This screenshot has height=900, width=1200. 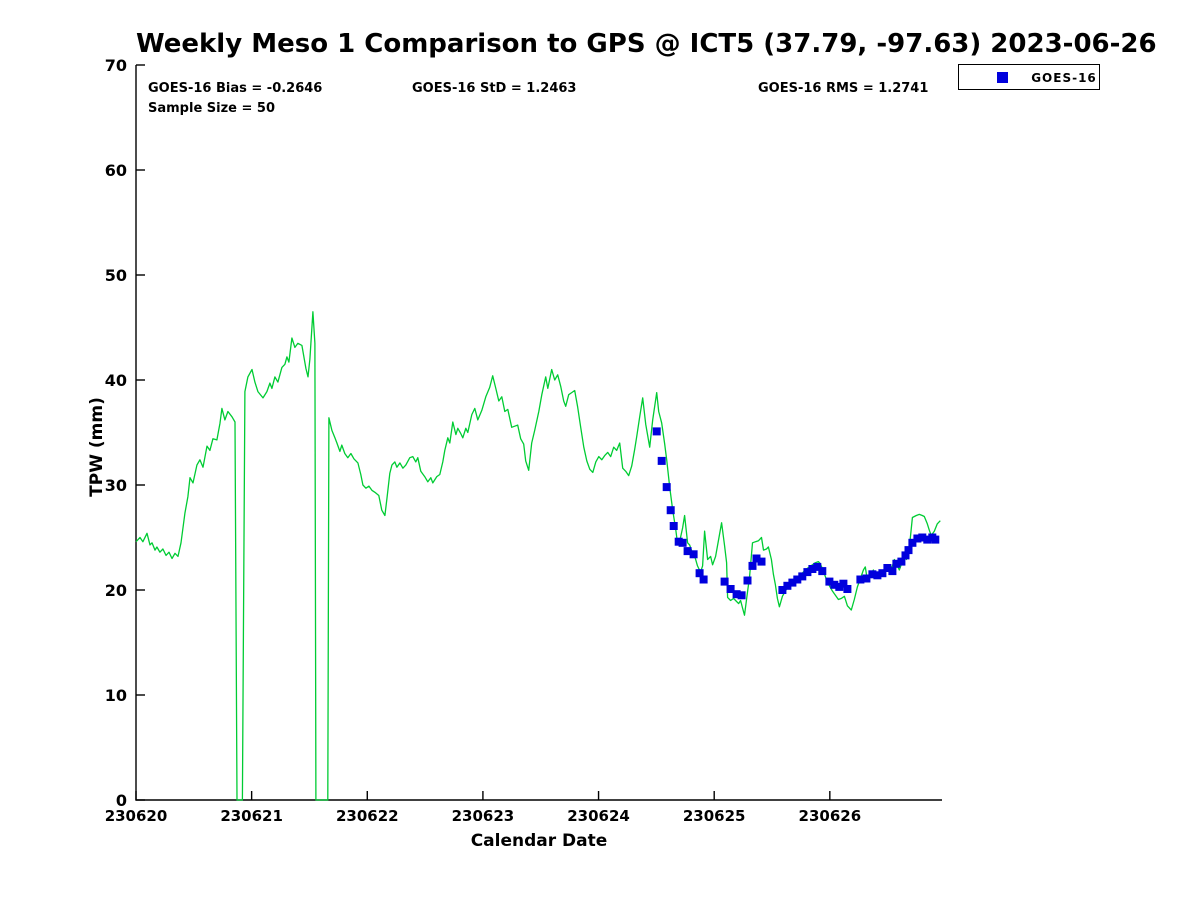 I want to click on x-tick-label: 230623, so click(x=483, y=816).